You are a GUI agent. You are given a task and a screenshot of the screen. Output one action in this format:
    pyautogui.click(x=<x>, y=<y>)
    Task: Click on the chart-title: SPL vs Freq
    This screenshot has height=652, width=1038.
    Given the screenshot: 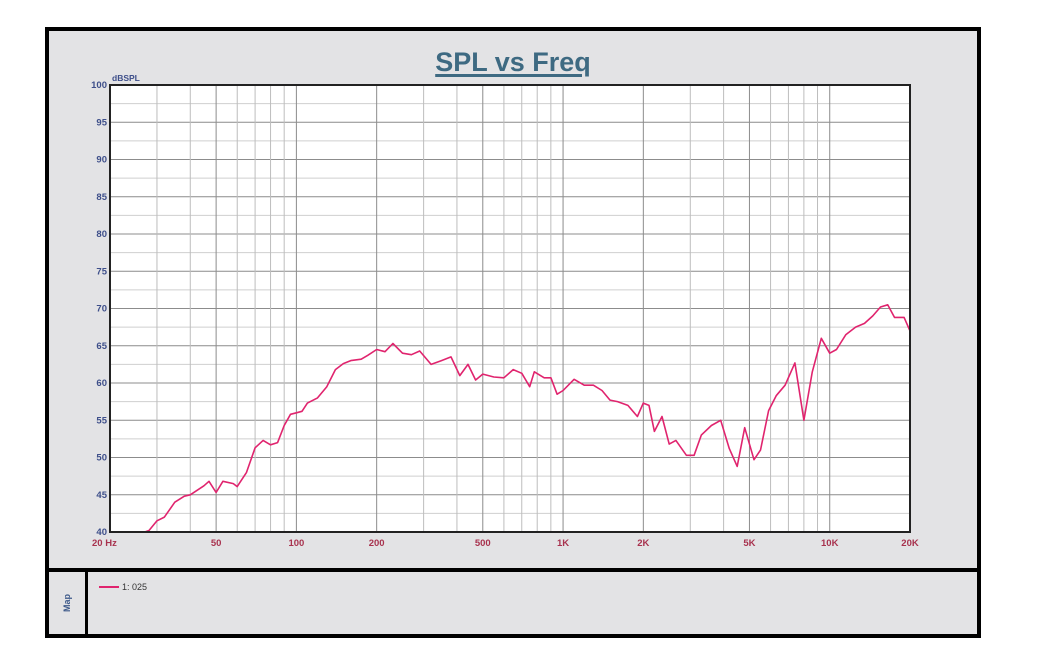 What is the action you would take?
    pyautogui.click(x=513, y=62)
    